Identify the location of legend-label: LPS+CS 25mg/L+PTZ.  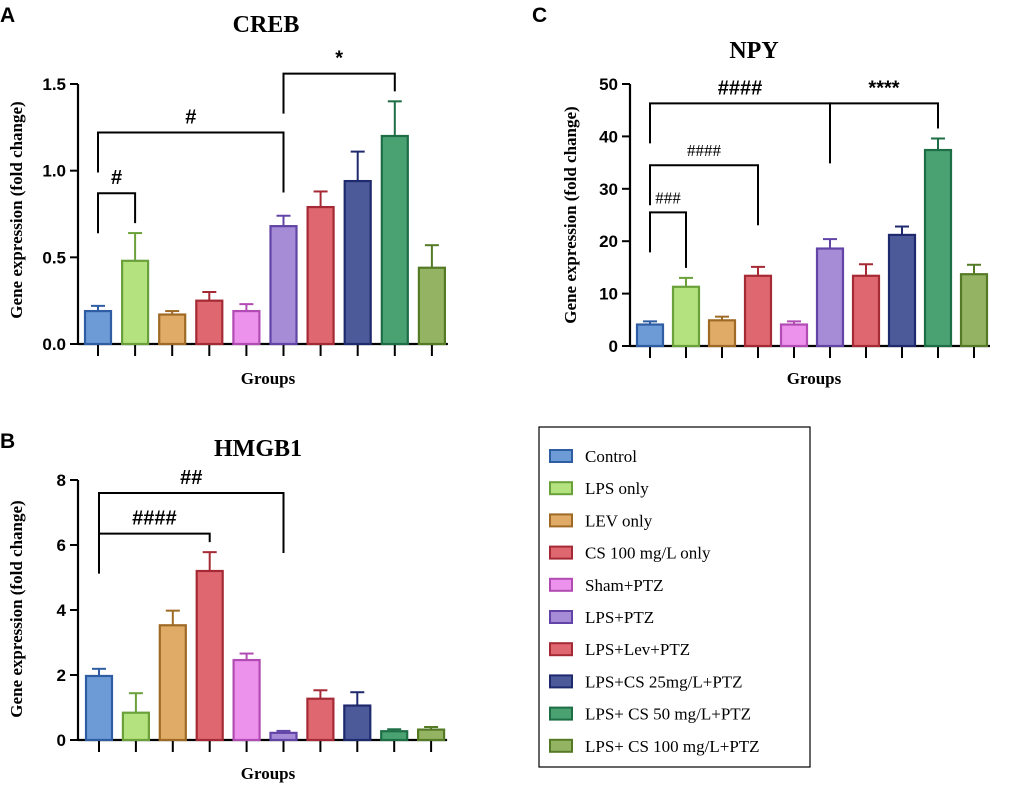
(664, 681).